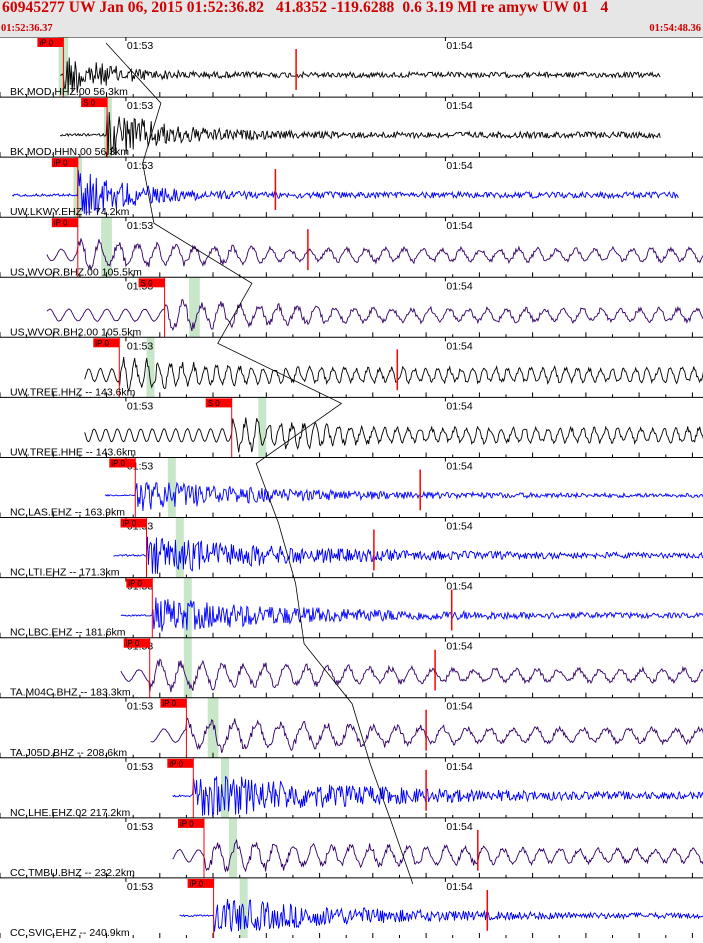 The height and width of the screenshot is (943, 703). I want to click on trace-label: TA.M04C.BHZ -- 183.3km, so click(70, 693).